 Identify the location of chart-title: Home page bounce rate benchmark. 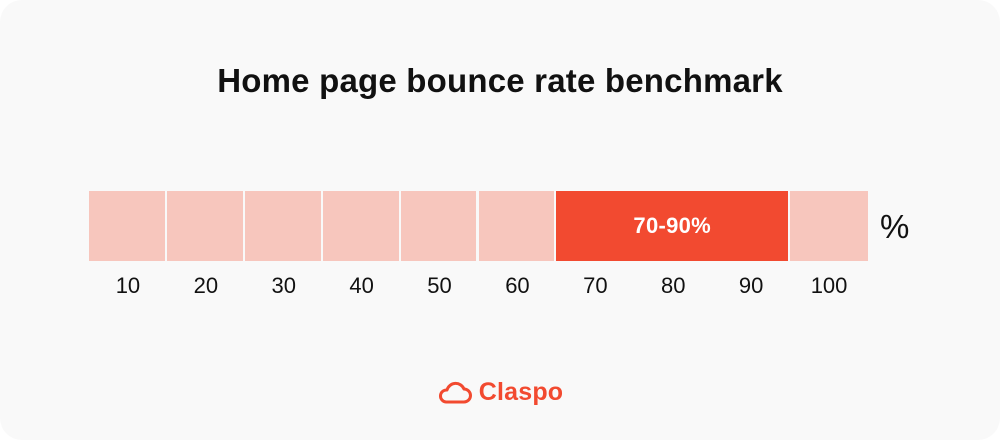
(500, 80).